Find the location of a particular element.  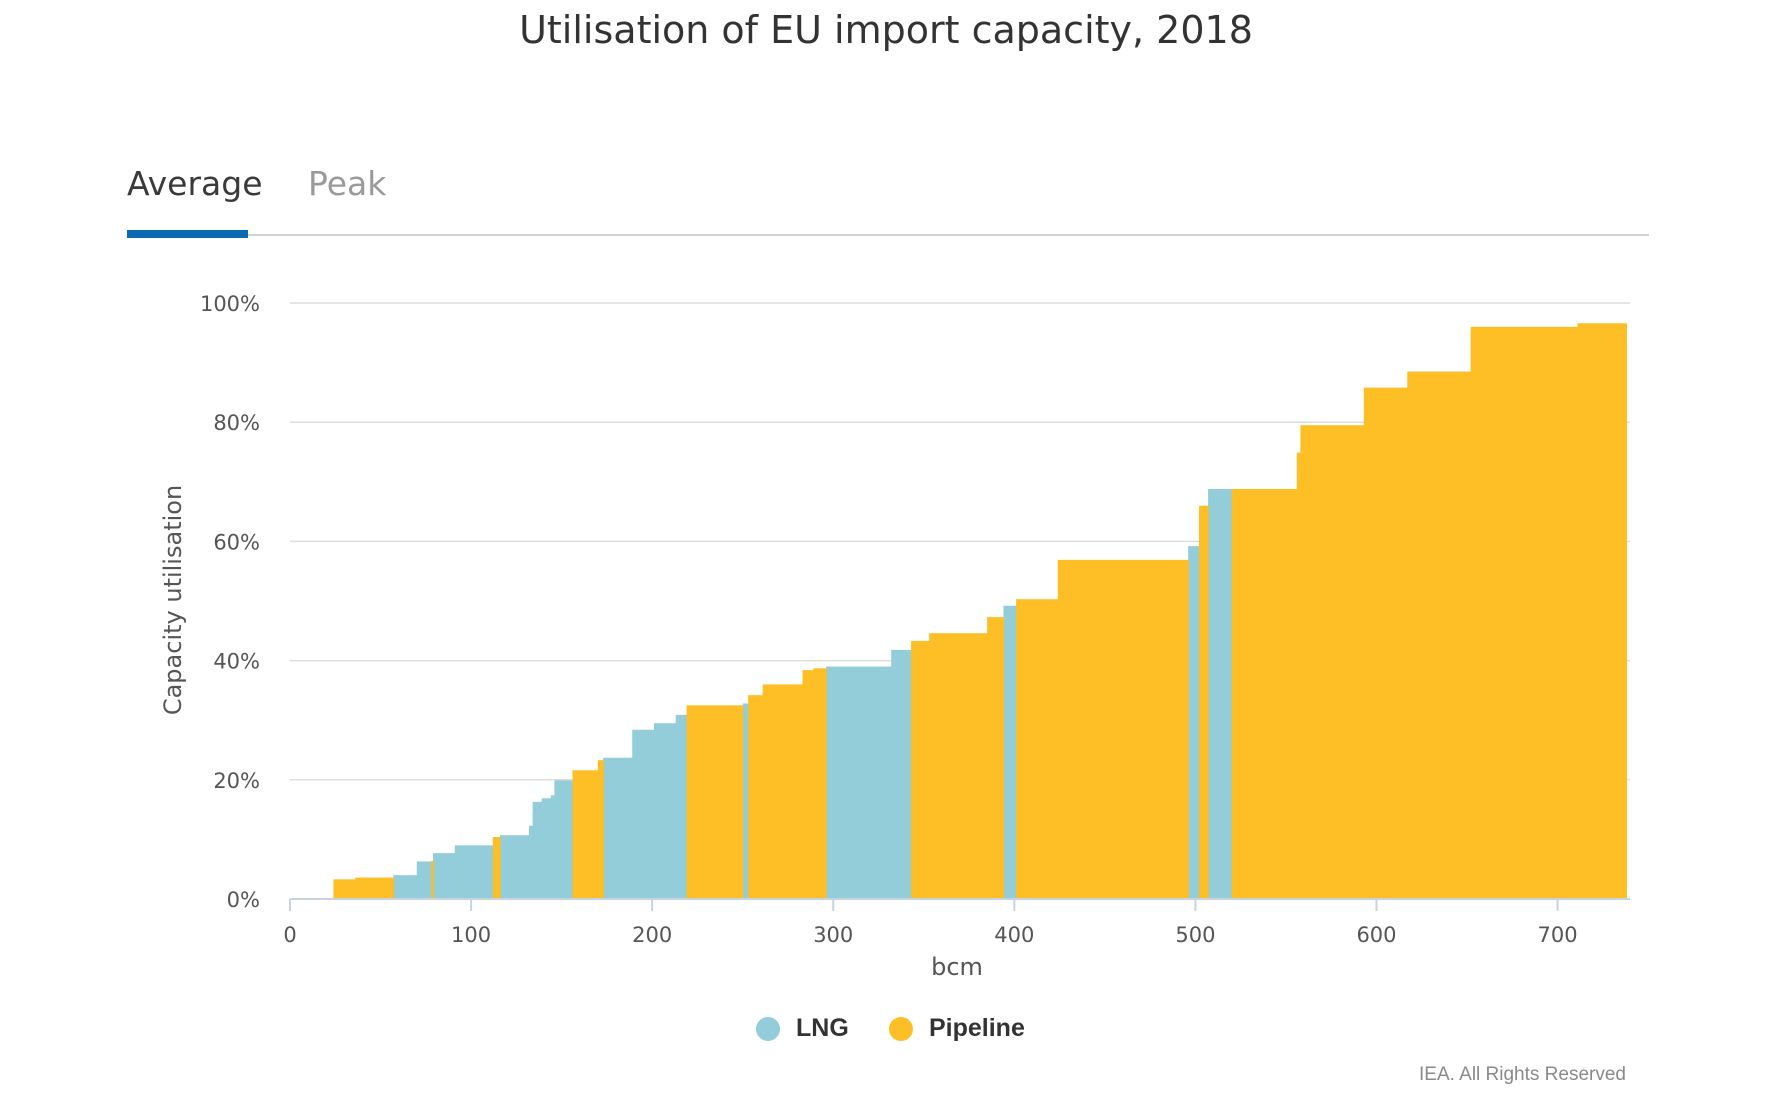

tab-bar: Average Peak is located at coordinates (888, 199).